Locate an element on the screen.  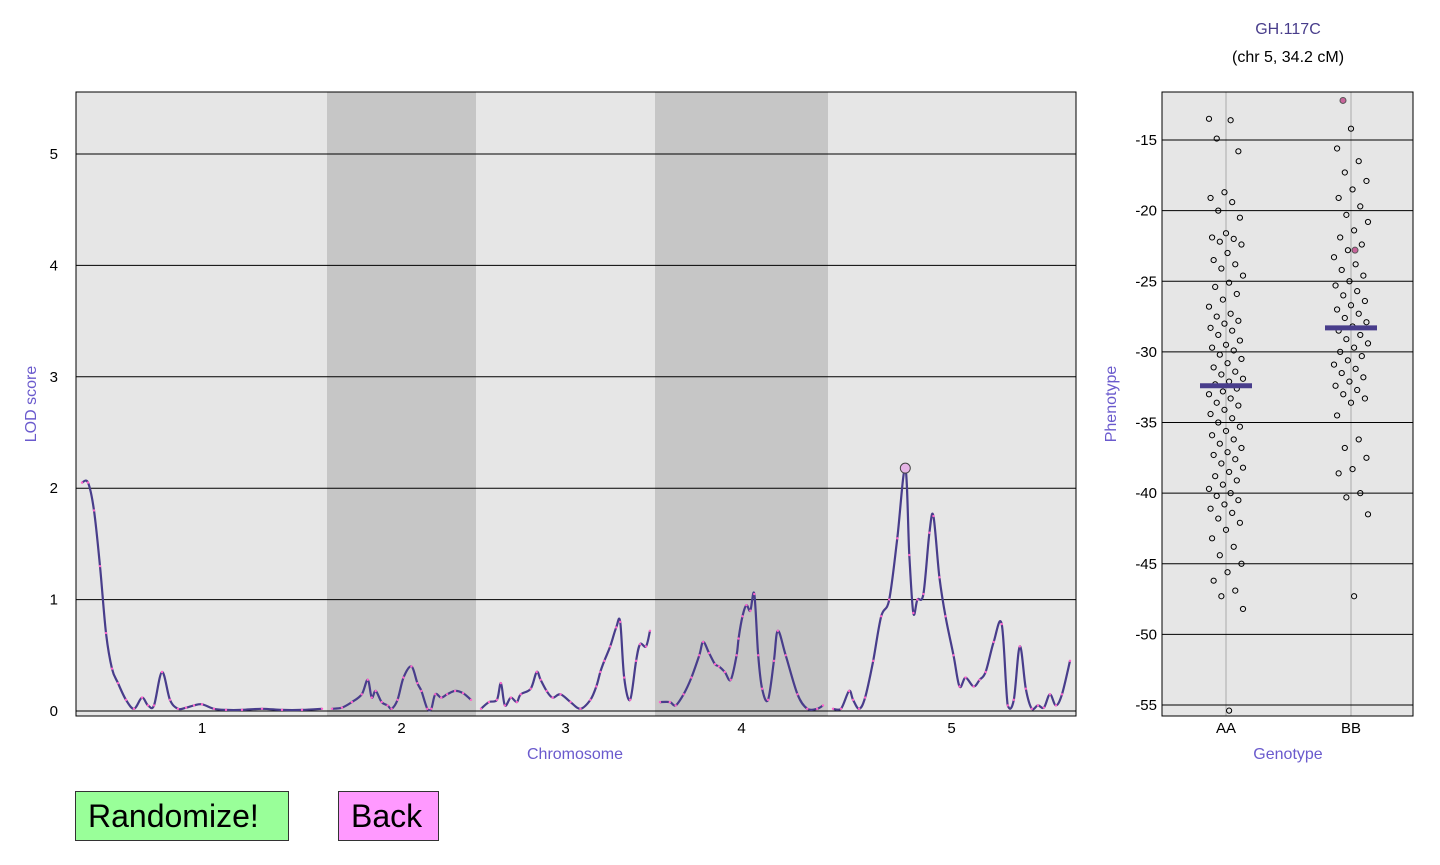
y-axis-title: Phenotype is located at coordinates (1111, 404).